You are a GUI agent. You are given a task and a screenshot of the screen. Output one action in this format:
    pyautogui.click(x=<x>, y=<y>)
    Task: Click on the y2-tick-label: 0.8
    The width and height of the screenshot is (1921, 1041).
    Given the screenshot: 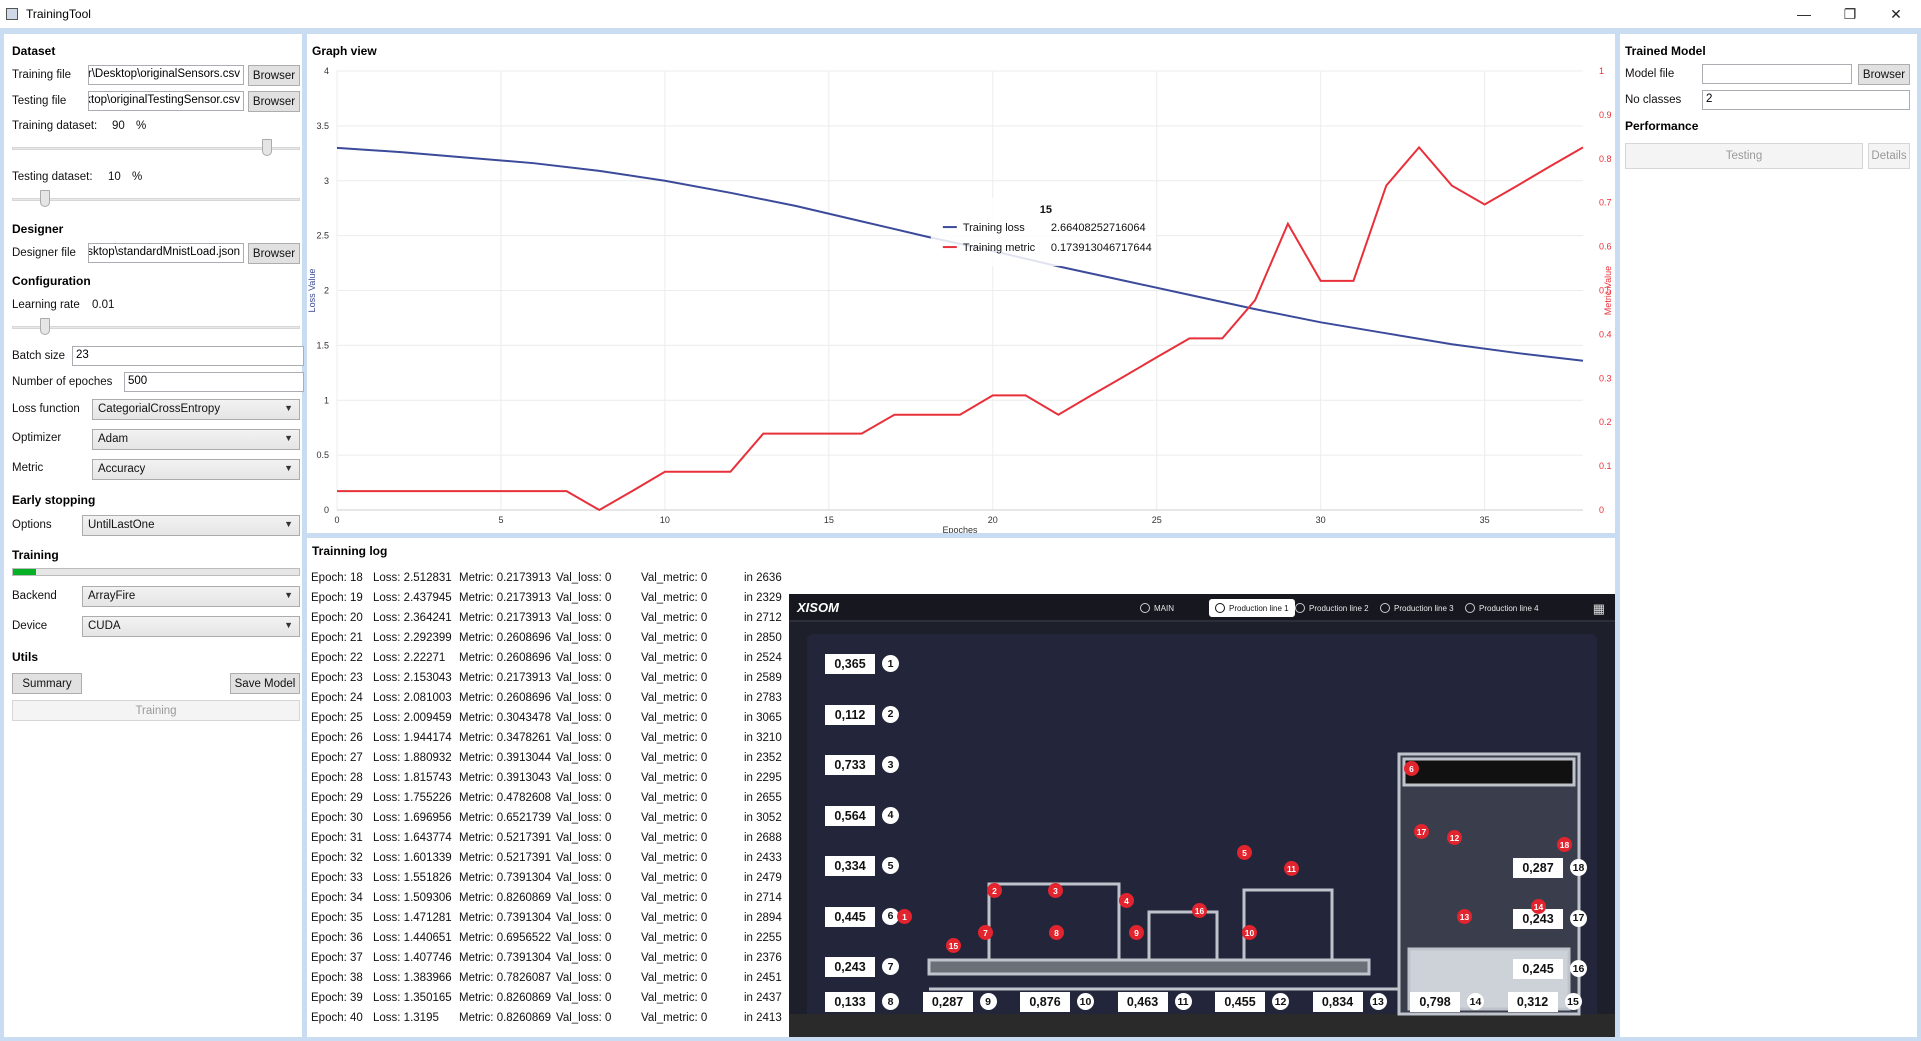 What is the action you would take?
    pyautogui.click(x=1605, y=159)
    